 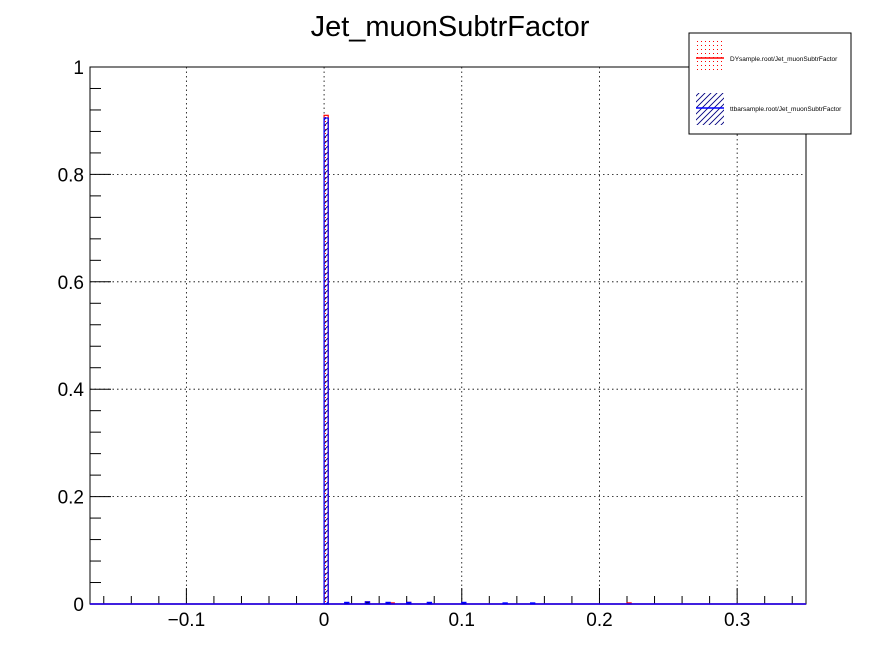 What do you see at coordinates (71, 175) in the screenshot?
I see `y-tick-label: 0.8` at bounding box center [71, 175].